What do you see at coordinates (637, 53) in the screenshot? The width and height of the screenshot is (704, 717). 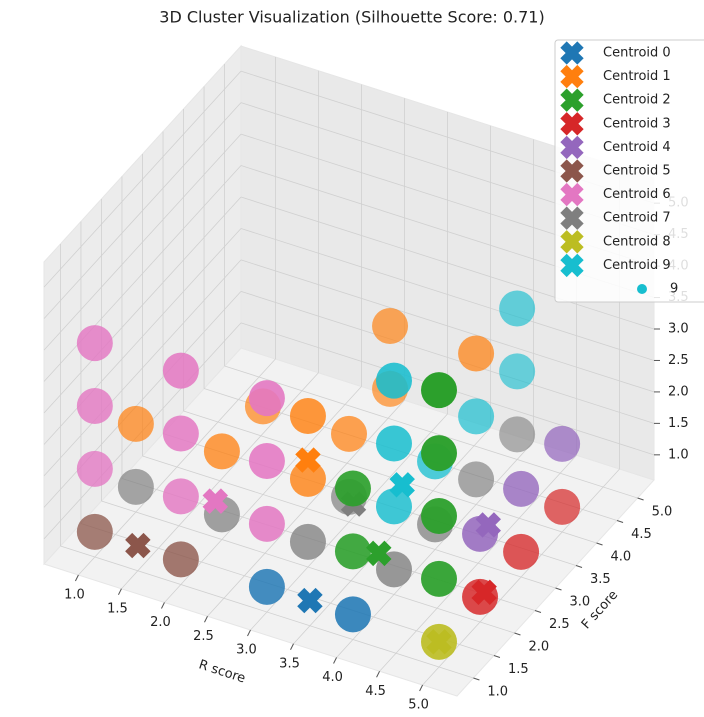 I see `legend-label: Centroid 0` at bounding box center [637, 53].